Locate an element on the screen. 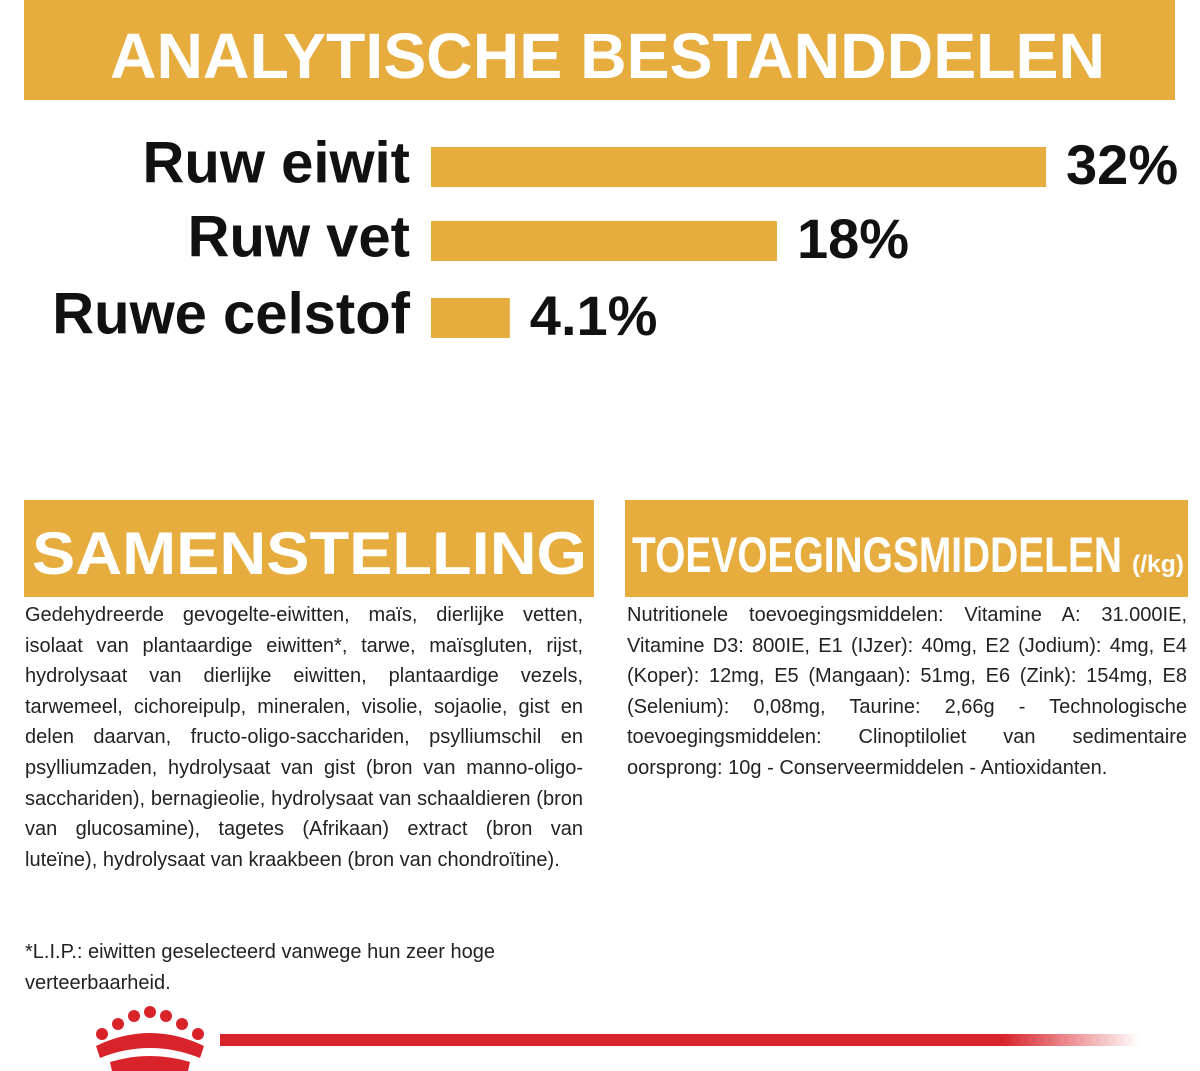  footer-line is located at coordinates (680, 1040).